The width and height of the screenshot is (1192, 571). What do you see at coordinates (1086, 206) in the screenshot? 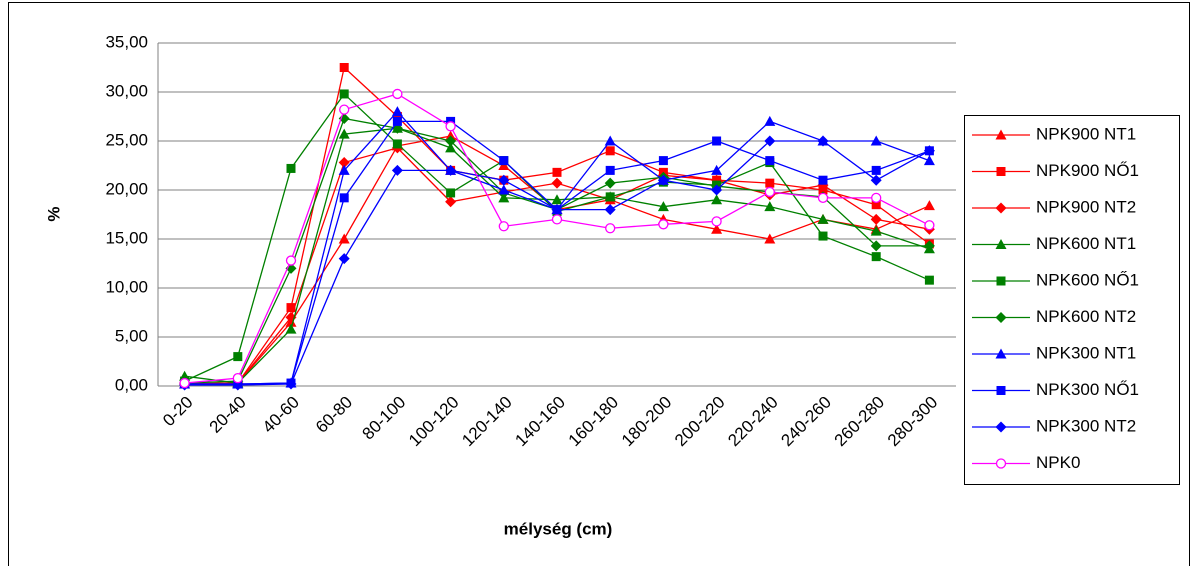
I see `legend-label: NPK900 NT2` at bounding box center [1086, 206].